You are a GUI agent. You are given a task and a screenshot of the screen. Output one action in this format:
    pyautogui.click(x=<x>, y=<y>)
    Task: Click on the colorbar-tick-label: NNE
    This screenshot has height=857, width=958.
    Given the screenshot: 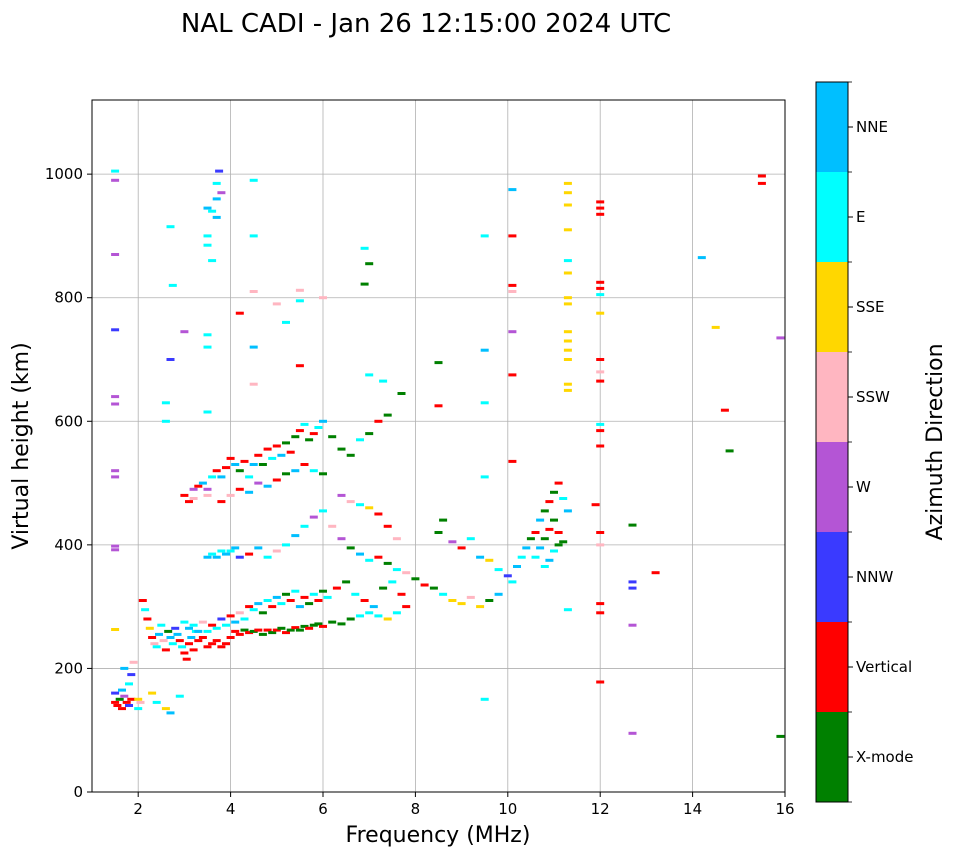 What is the action you would take?
    pyautogui.click(x=872, y=127)
    